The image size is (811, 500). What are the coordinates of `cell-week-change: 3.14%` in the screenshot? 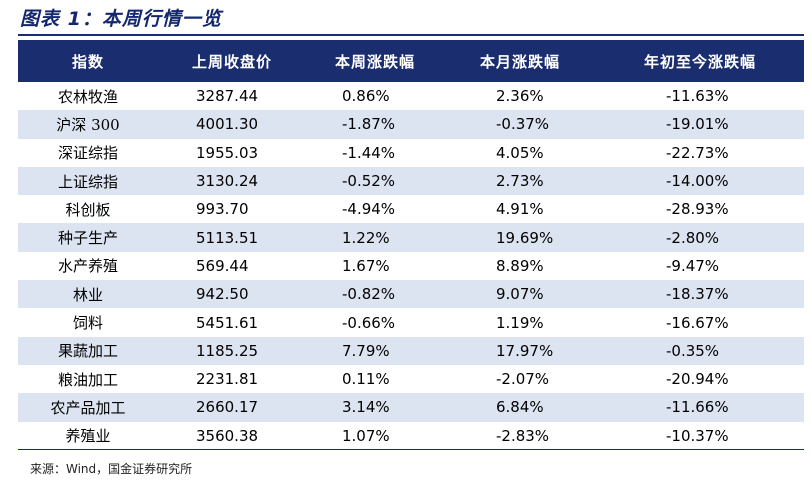 It's located at (366, 407).